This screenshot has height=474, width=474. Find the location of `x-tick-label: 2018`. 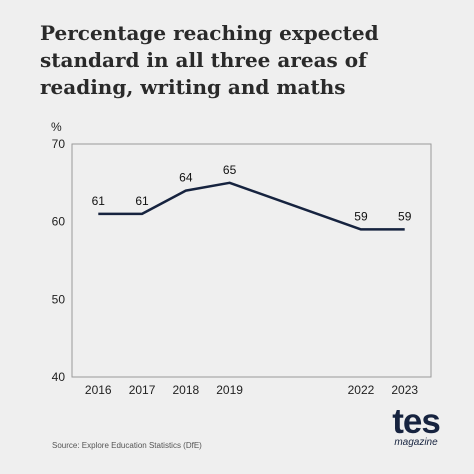

x-tick-label: 2018 is located at coordinates (185, 390).